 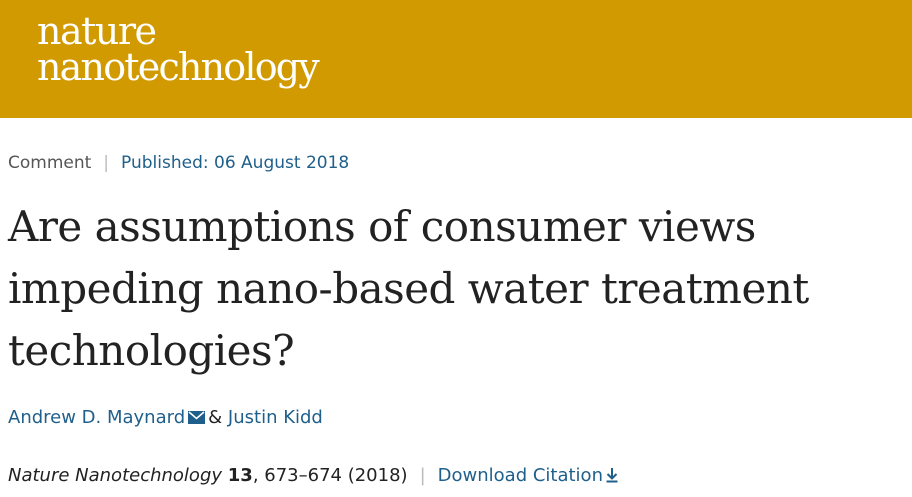 What do you see at coordinates (197, 418) in the screenshot?
I see `mail-icon` at bounding box center [197, 418].